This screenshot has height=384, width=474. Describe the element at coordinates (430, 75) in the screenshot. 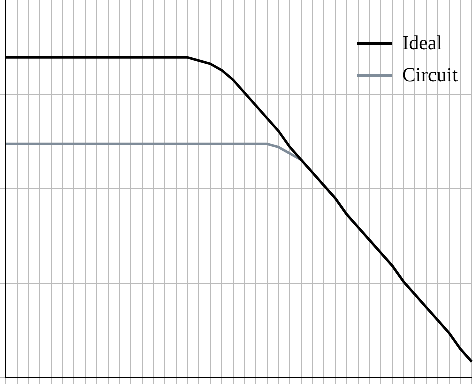

I see `legend-label: Circuit` at that location.